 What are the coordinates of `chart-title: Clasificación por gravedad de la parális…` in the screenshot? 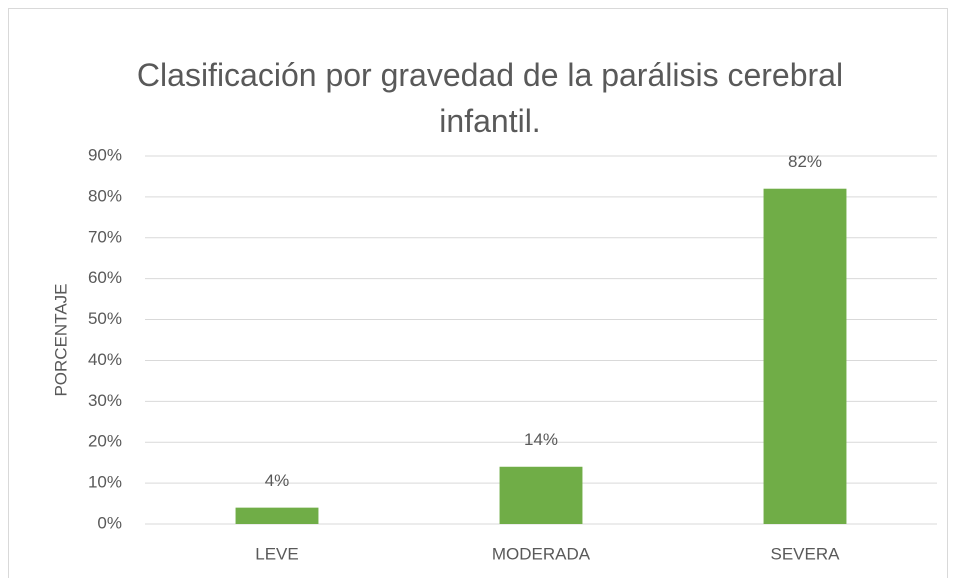 It's located at (490, 98).